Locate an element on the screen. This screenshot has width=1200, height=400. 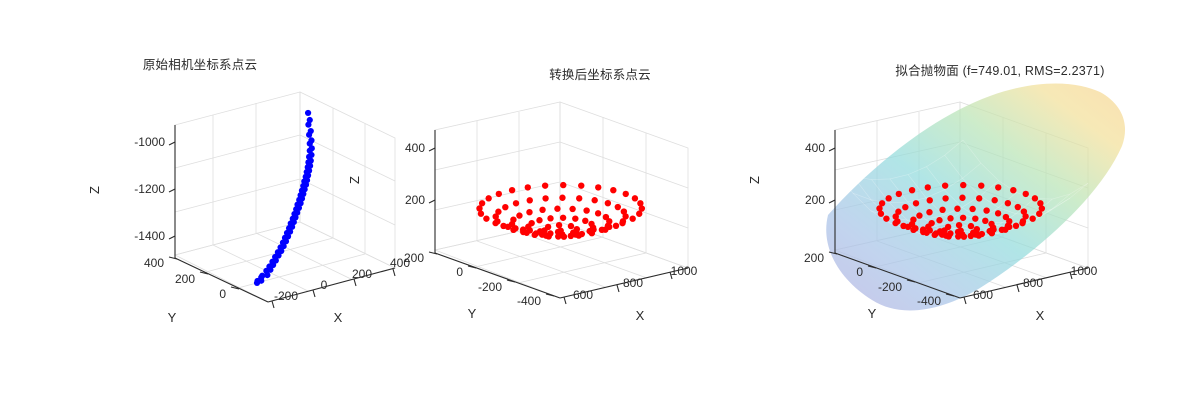
z-tick: 400 is located at coordinates (415, 148).